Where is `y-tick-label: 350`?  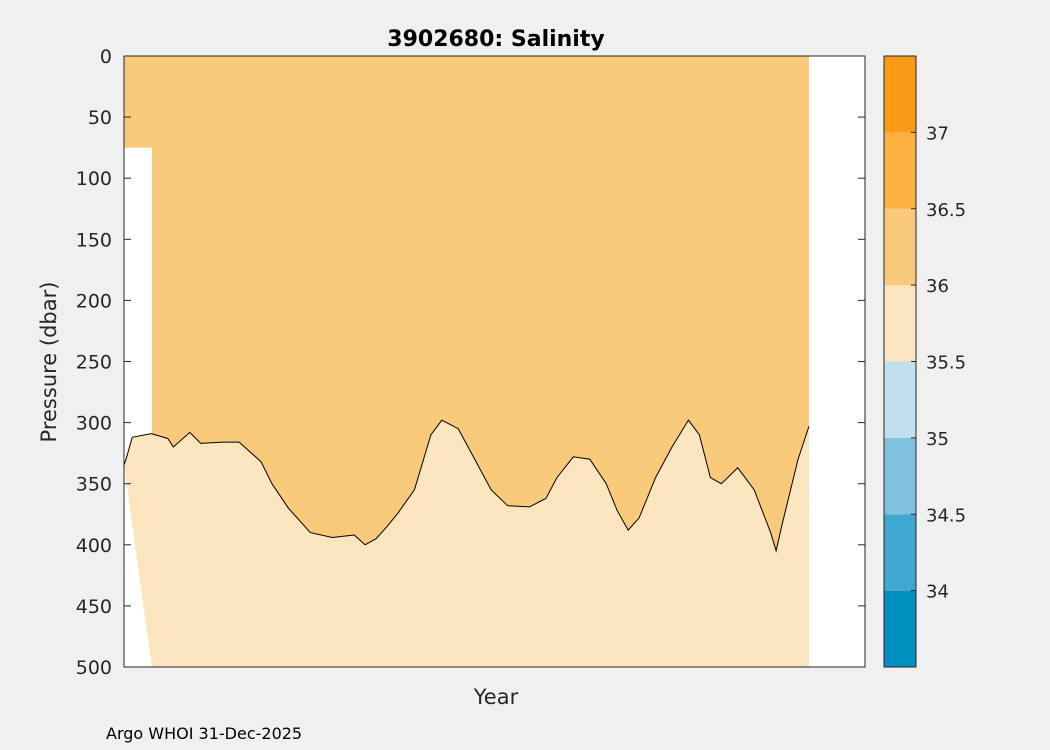 y-tick-label: 350 is located at coordinates (94, 485).